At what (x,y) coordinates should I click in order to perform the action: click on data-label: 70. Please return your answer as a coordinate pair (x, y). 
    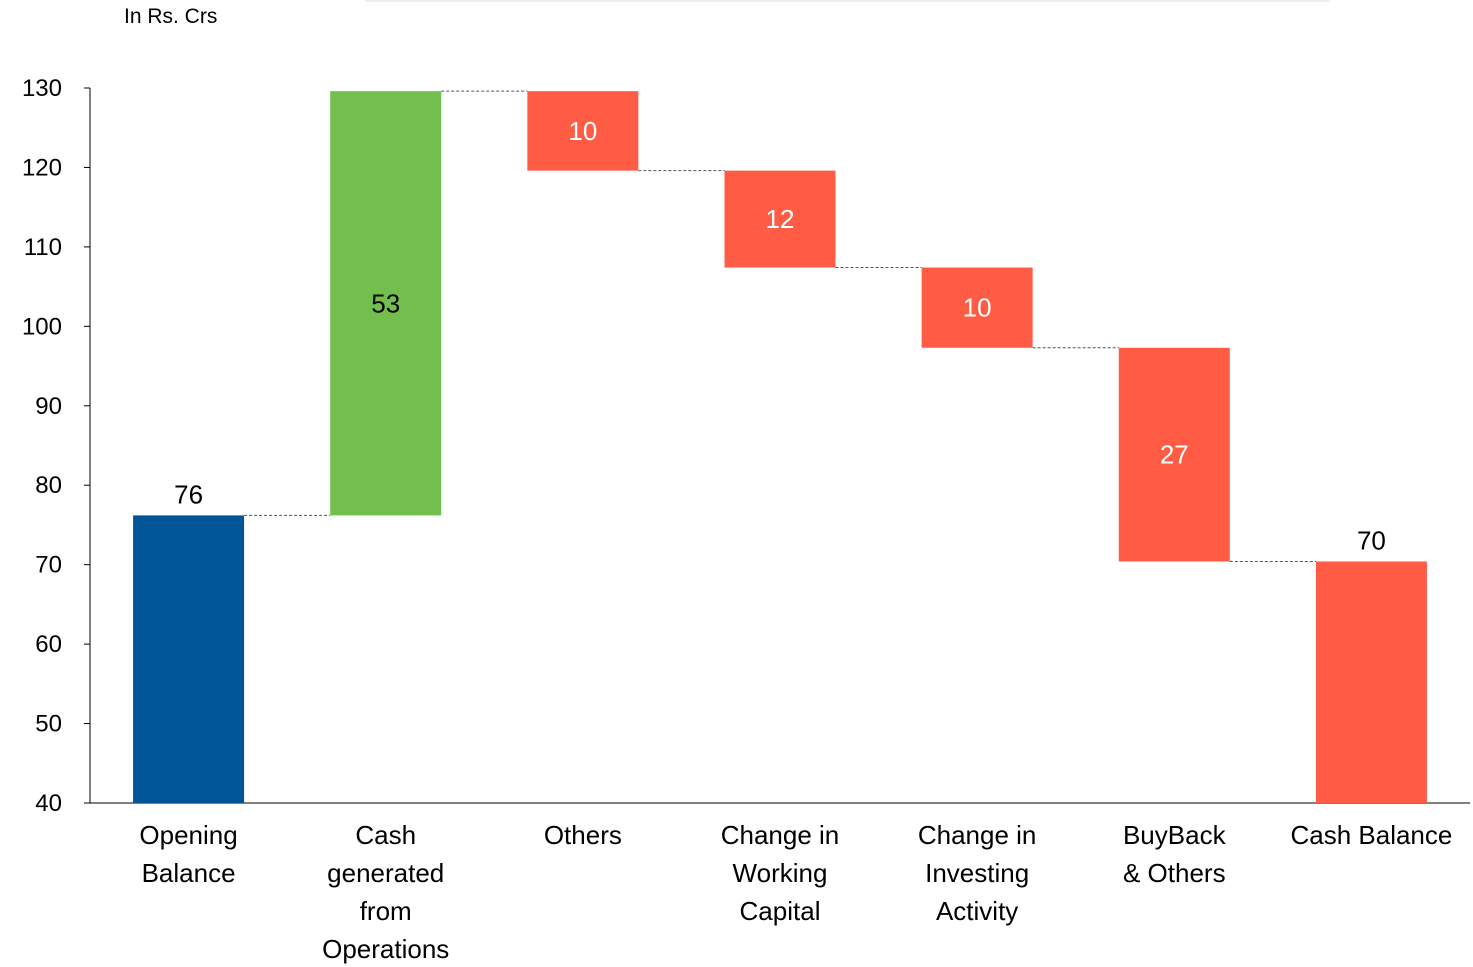
    Looking at the image, I should click on (1371, 540).